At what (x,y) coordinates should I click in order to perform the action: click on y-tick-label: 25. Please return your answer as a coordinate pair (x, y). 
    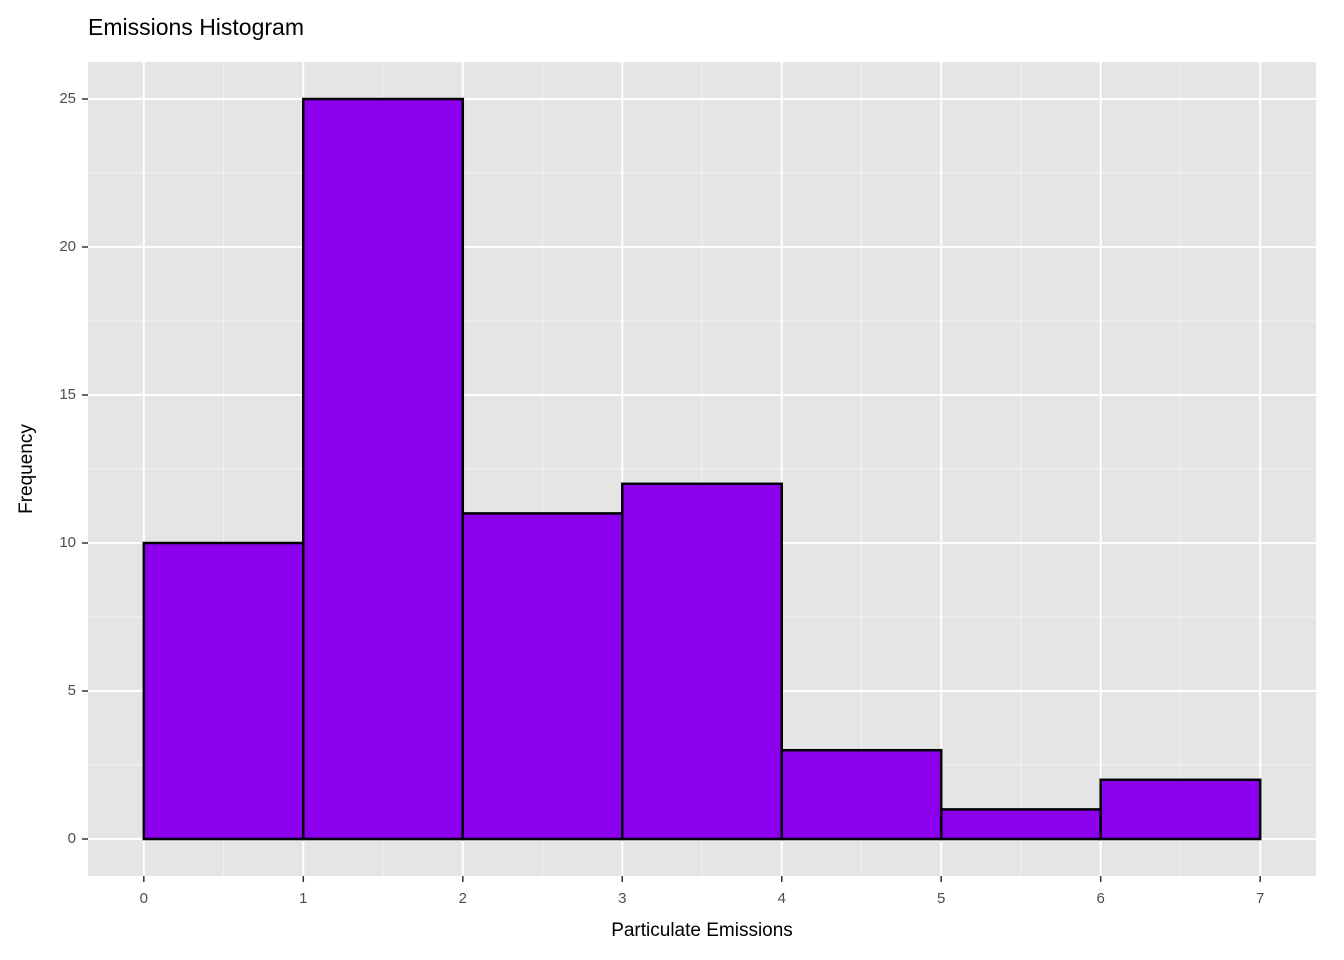
    Looking at the image, I should click on (67, 98).